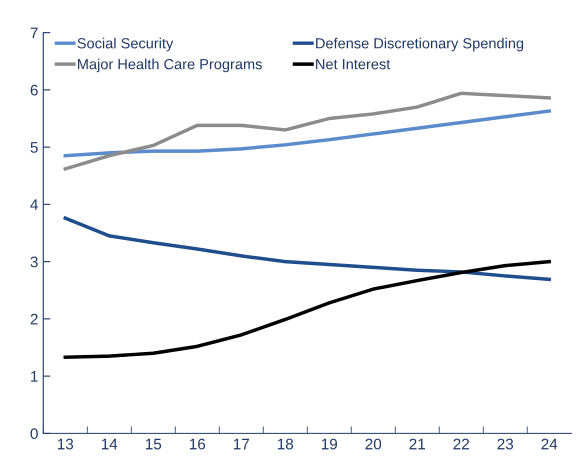 The width and height of the screenshot is (577, 466). What do you see at coordinates (330, 444) in the screenshot?
I see `x-tick-label: 19` at bounding box center [330, 444].